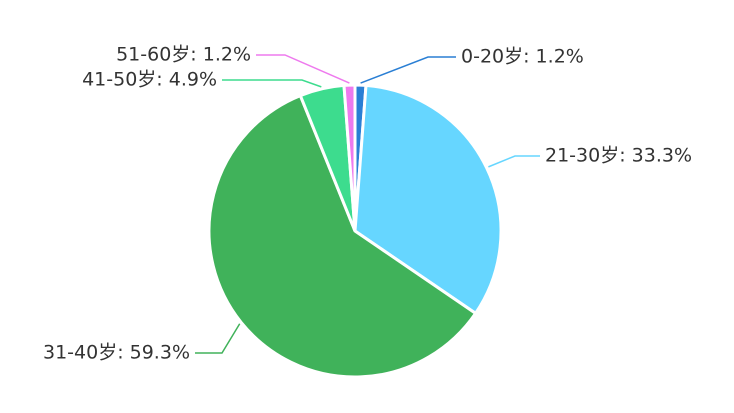 This screenshot has height=413, width=734. Describe the element at coordinates (116, 353) in the screenshot. I see `slice-label: 31-40岁: 59.3%` at that location.